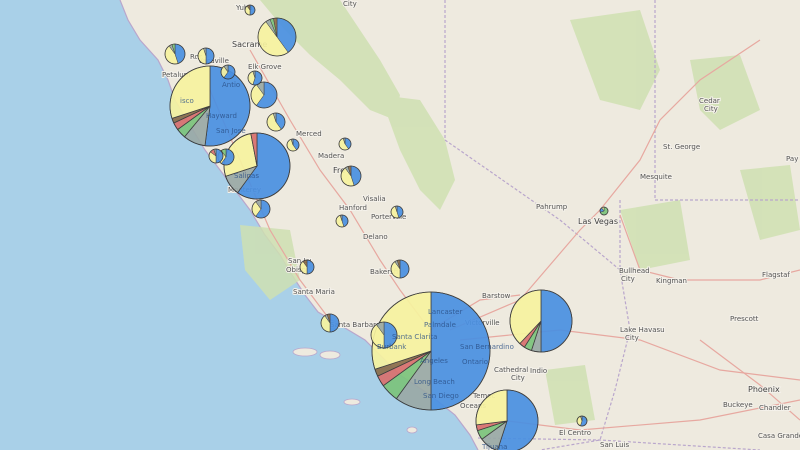 This screenshot has height=450, width=800. What do you see at coordinates (598, 221) in the screenshot?
I see `place-label: Las Vegas` at bounding box center [598, 221].